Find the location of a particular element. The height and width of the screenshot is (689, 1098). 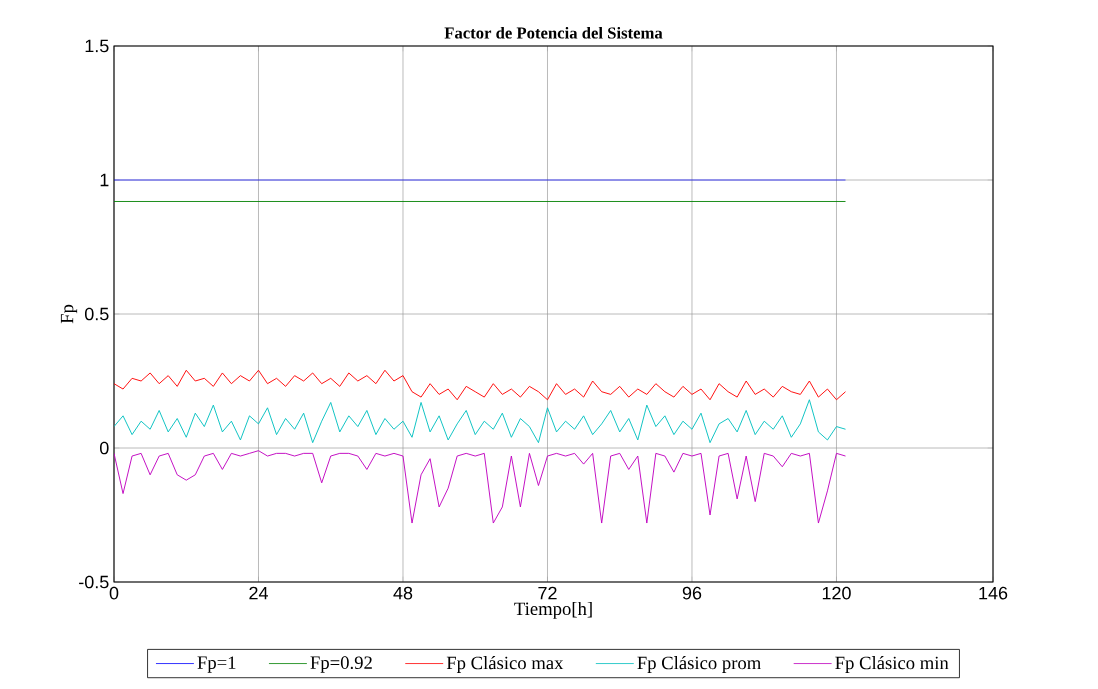

x-tick-label: 146 is located at coordinates (993, 593).